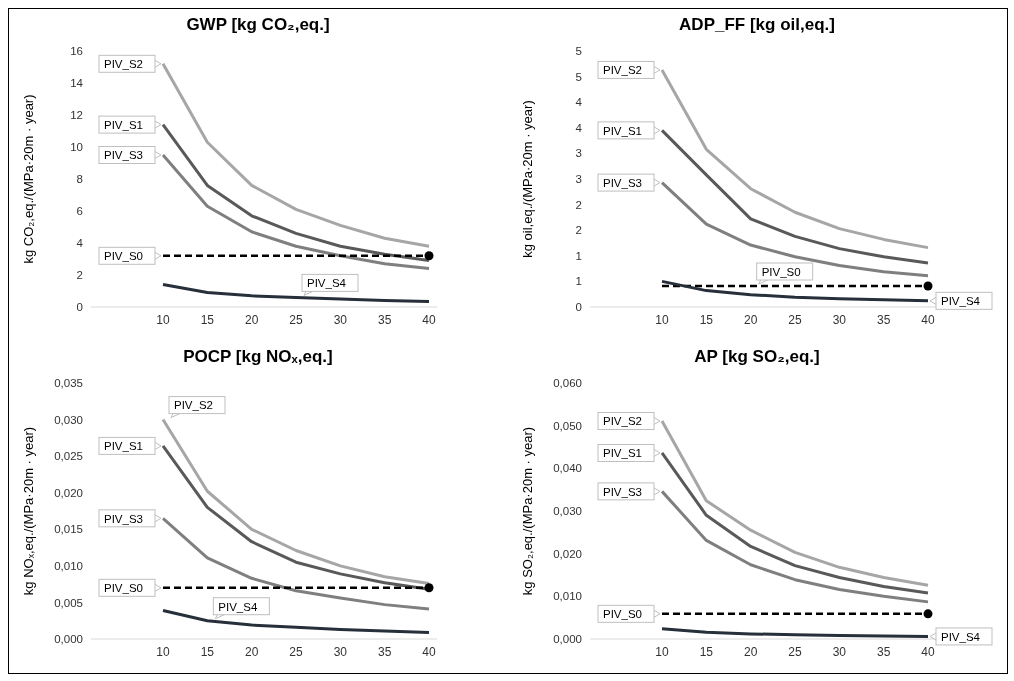 This screenshot has height=681, width=1014. I want to click on chart-title: GWP [kg CO₂,eq.], so click(258, 25).